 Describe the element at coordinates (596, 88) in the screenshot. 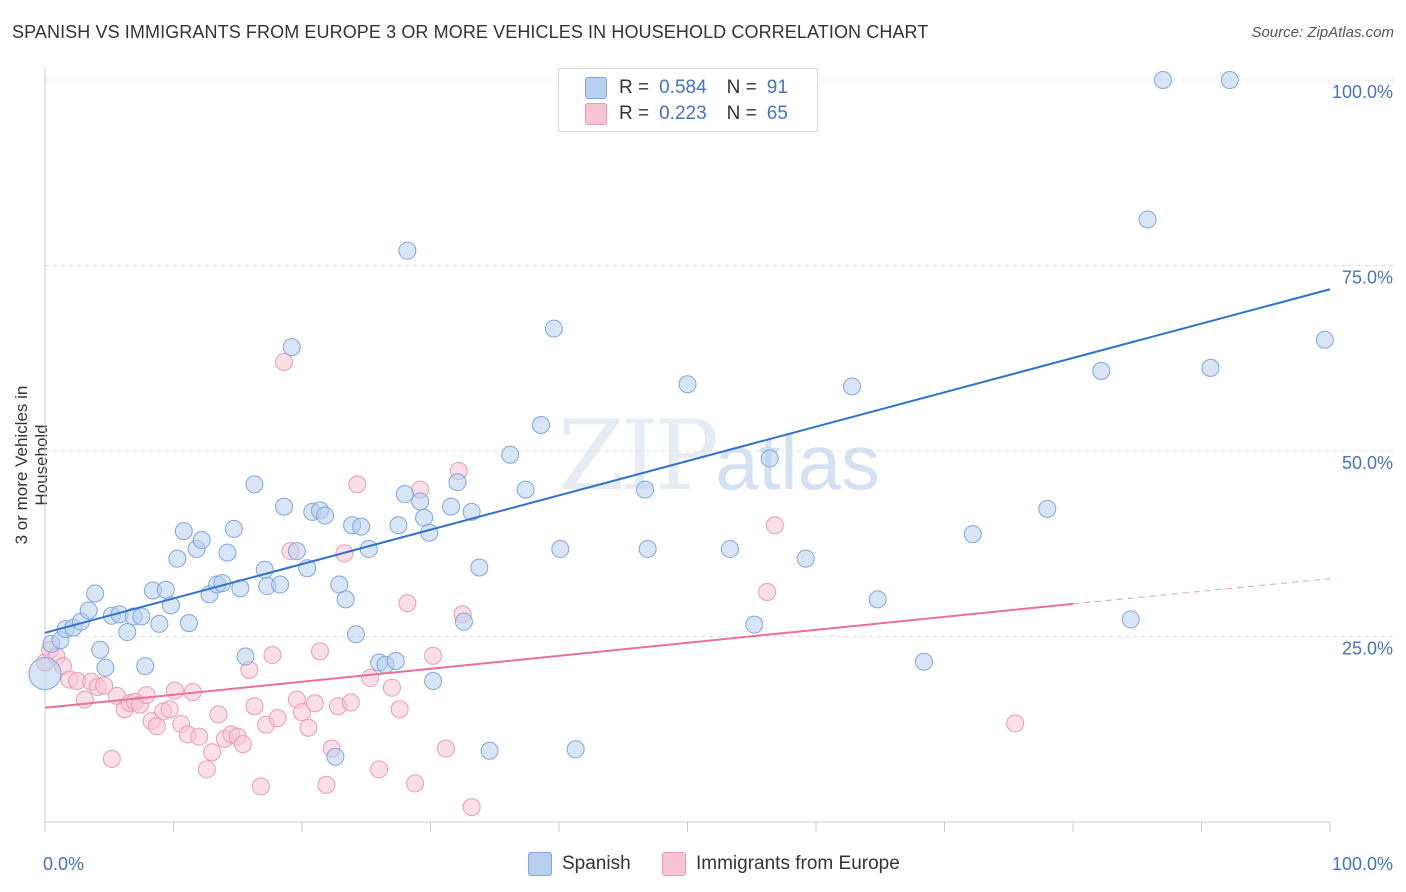

I see `legend-swatch-spanish` at that location.